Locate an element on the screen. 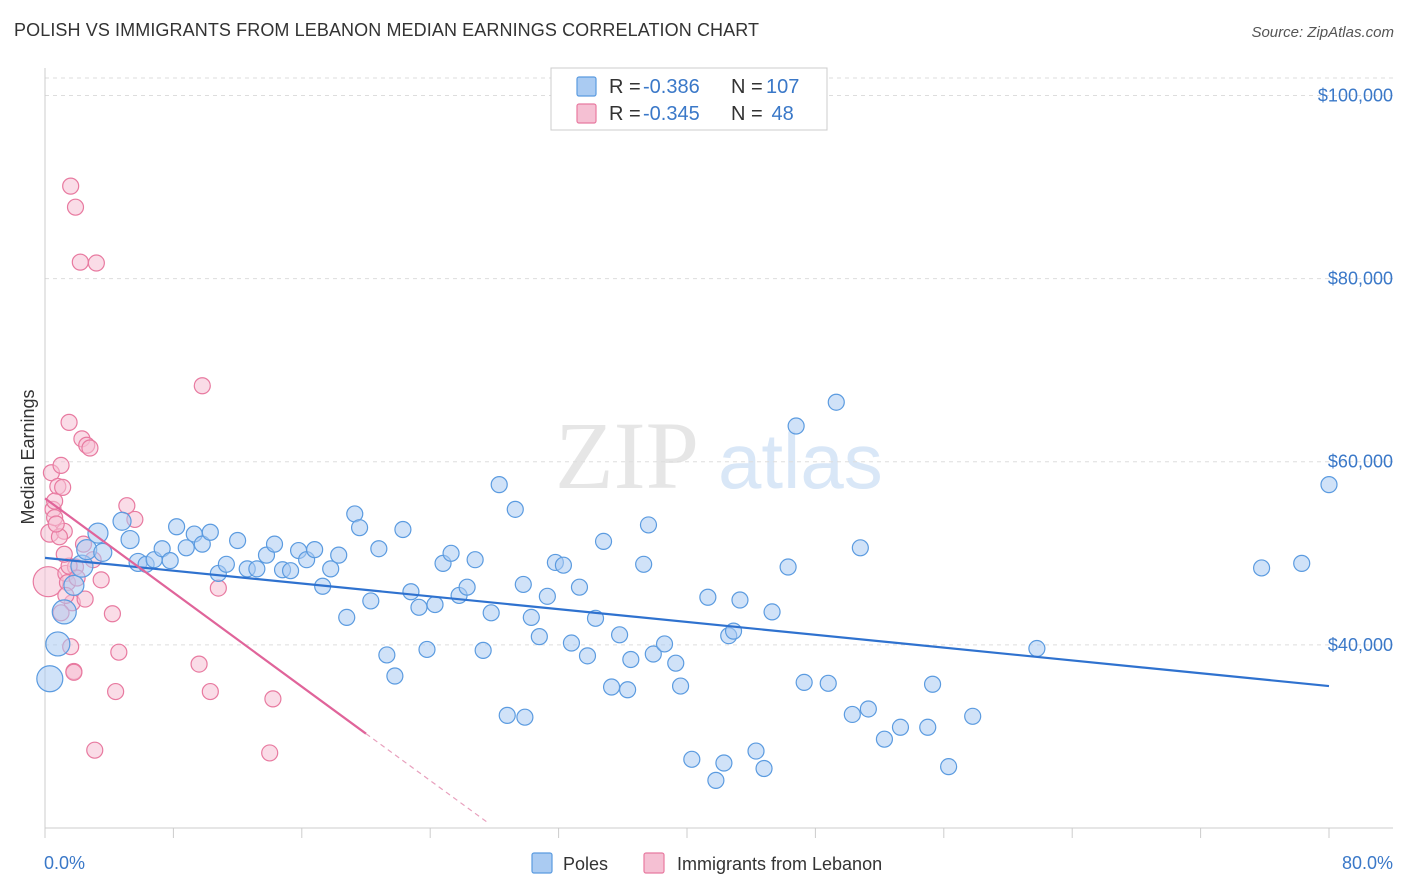 This screenshot has height=892, width=1406. bottom-legend: Poles Immigrants from Lebanon is located at coordinates (706, 863).